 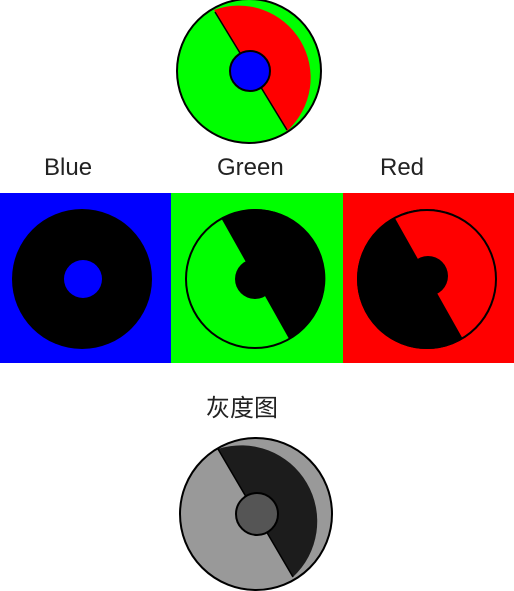 I want to click on red-channel-panel, so click(x=428, y=278).